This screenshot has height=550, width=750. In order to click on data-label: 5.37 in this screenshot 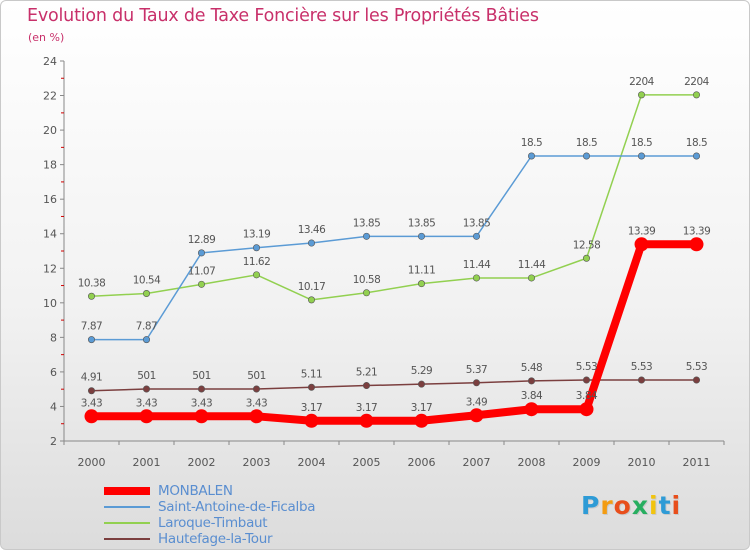, I will do `click(476, 370)`.